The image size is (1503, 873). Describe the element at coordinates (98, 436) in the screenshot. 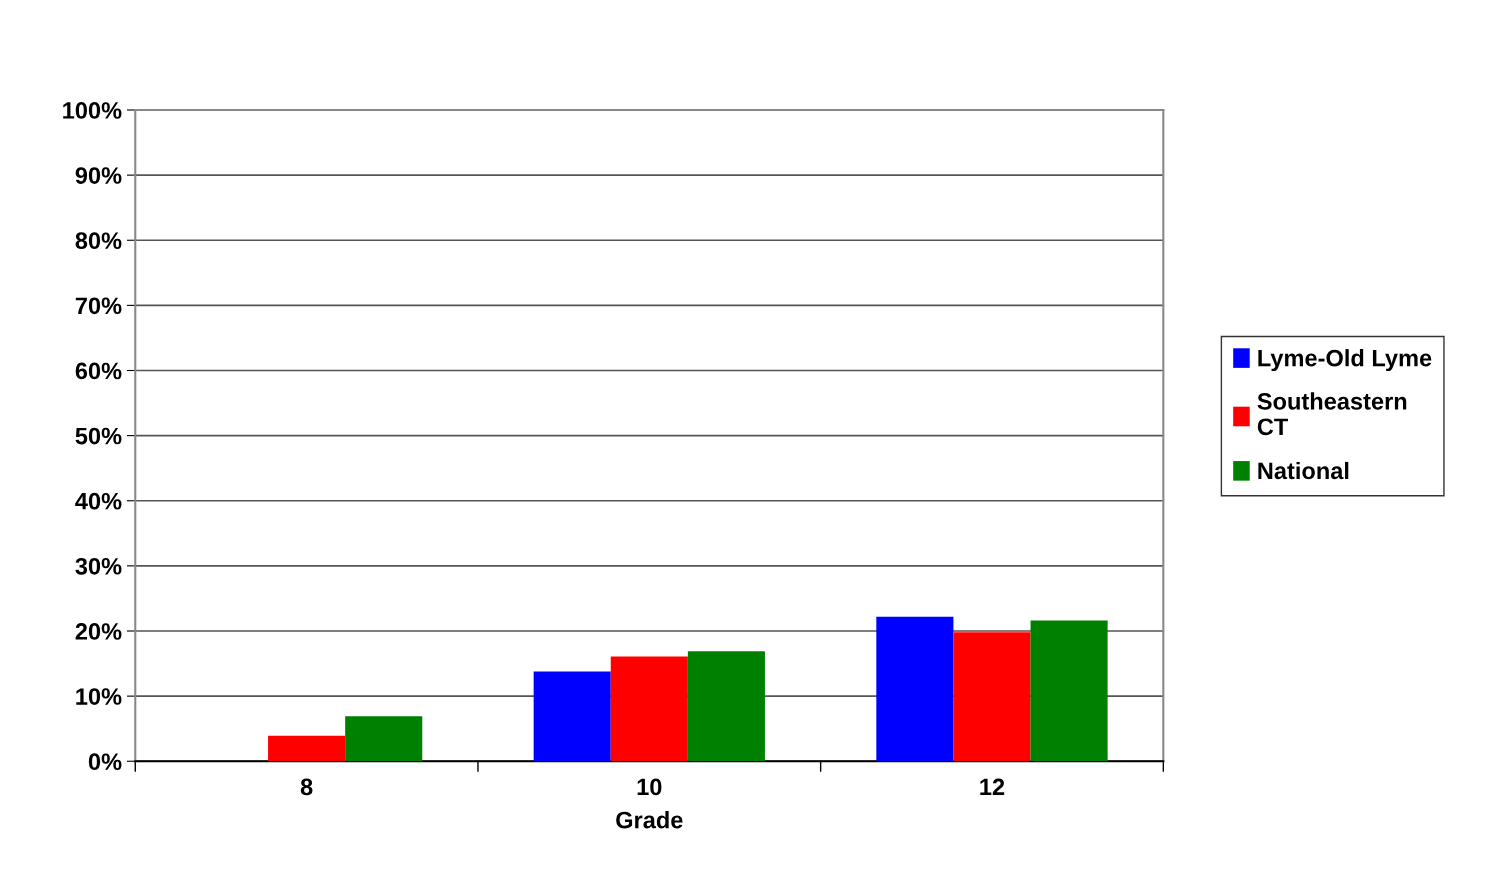

I see `y-tick-label: 50%` at that location.